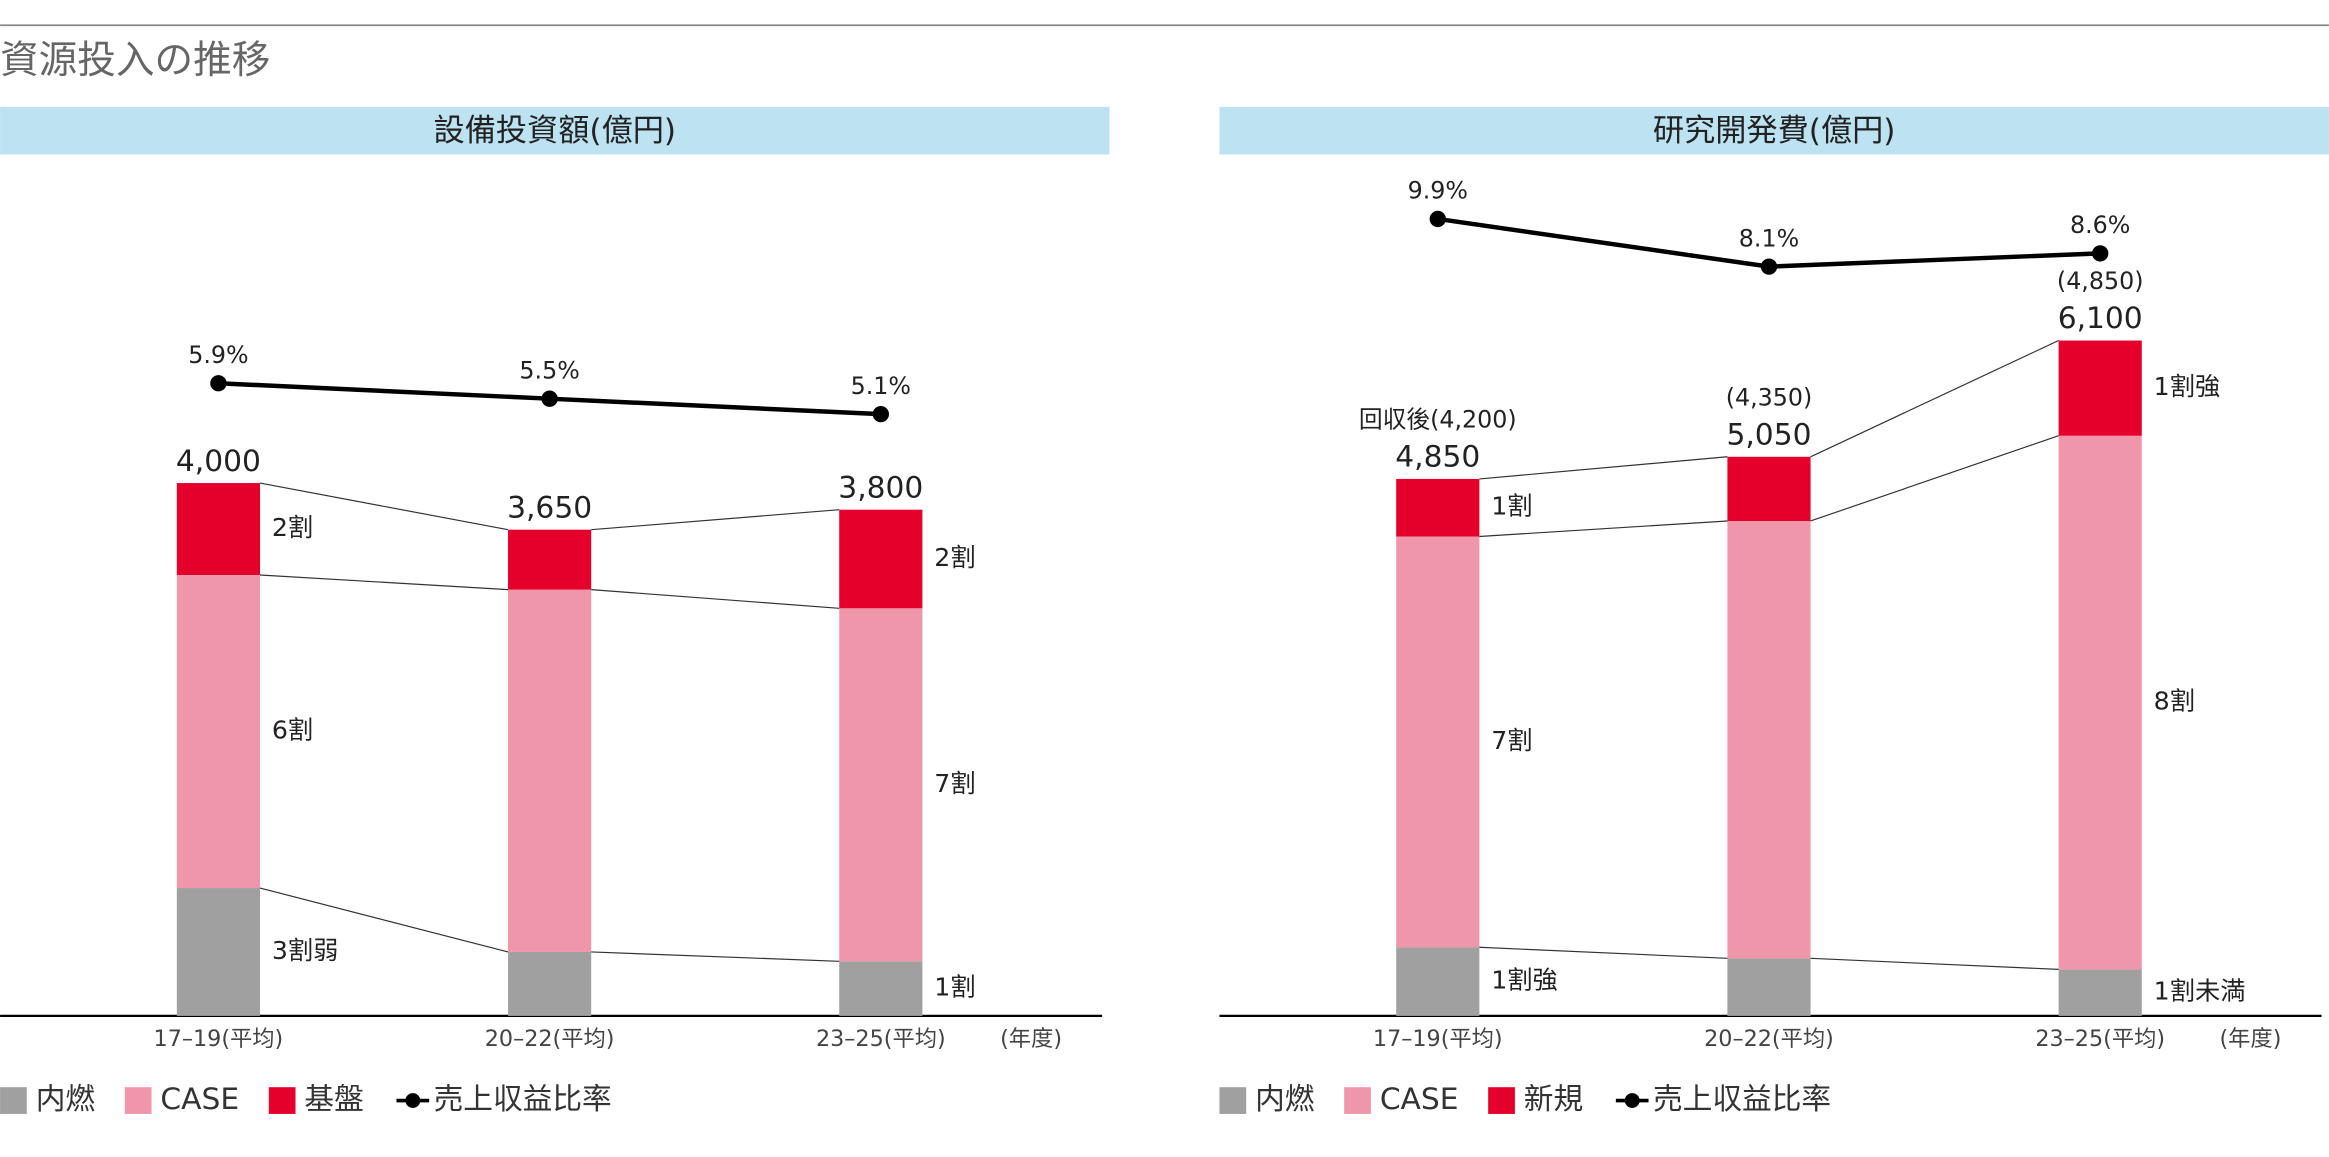 Image resolution: width=2329 pixels, height=1157 pixels. Describe the element at coordinates (135, 60) in the screenshot. I see `page-title: 資源投入の推移` at that location.